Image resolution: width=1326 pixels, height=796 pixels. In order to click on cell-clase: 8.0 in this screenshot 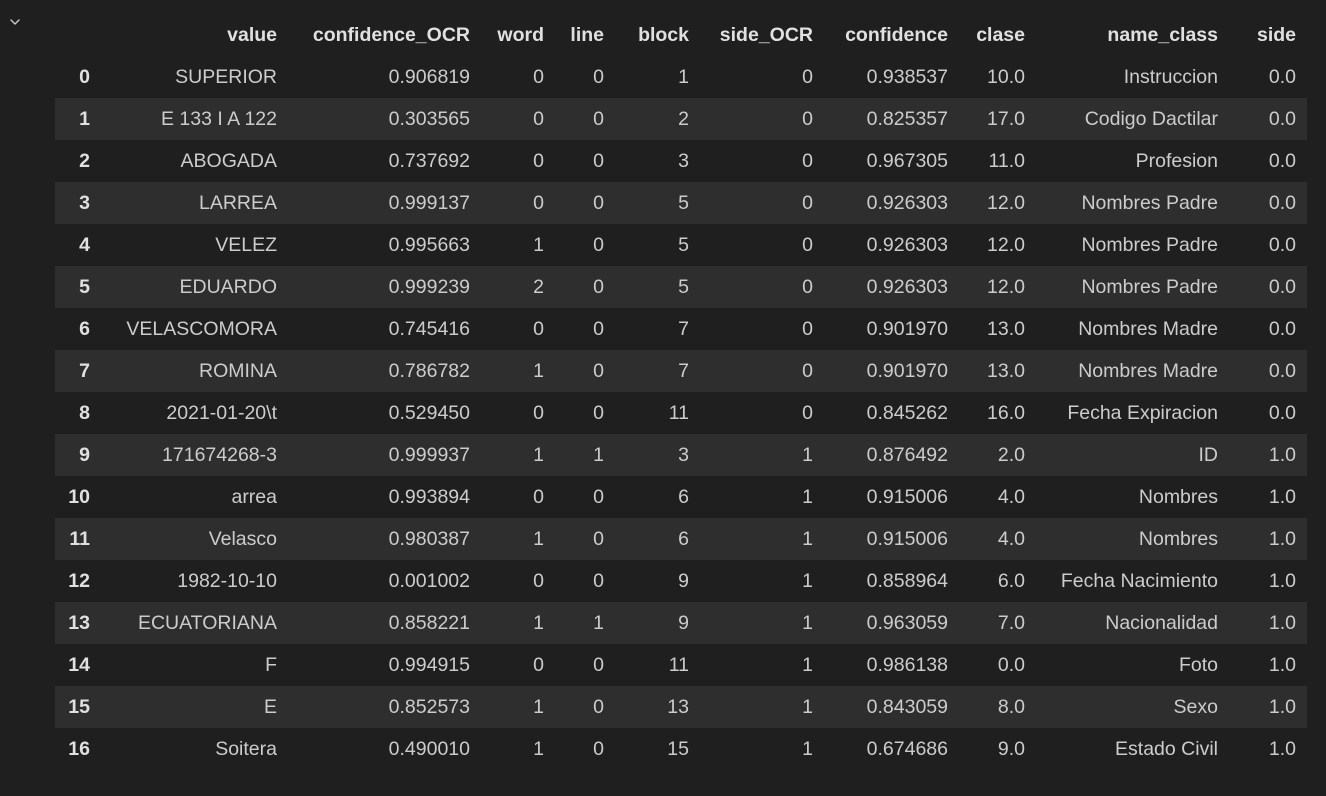, I will do `click(1011, 706)`.